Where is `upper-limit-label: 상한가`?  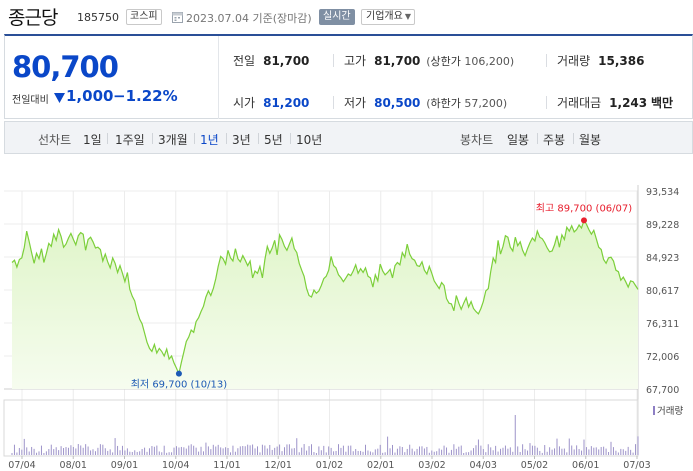
upper-limit-label: 상한가 is located at coordinates (445, 61).